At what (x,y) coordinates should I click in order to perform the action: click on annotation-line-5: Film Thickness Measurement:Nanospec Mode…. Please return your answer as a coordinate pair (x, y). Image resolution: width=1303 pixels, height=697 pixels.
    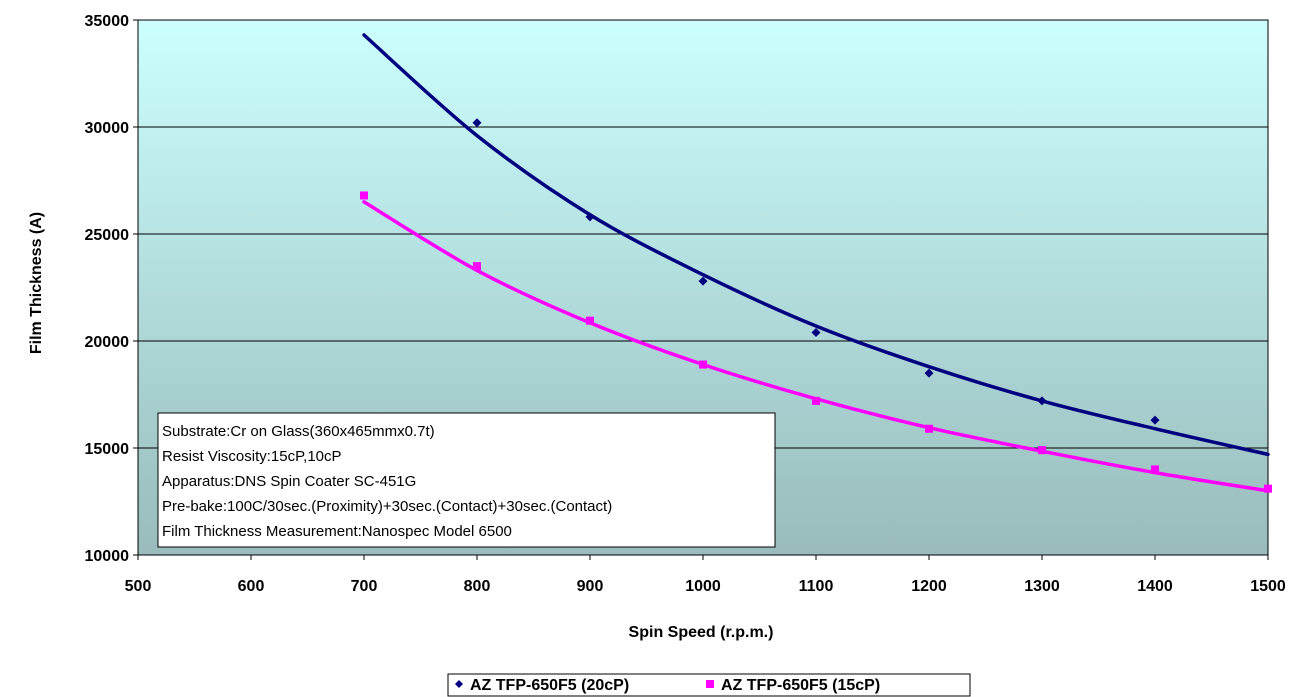
    Looking at the image, I should click on (337, 531).